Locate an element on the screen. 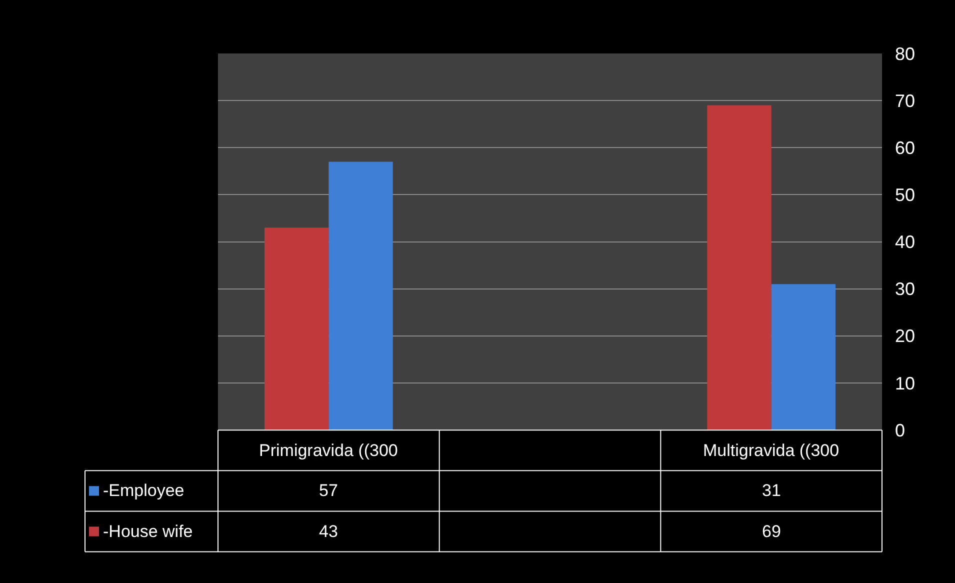  y-tick-label: 30 is located at coordinates (905, 289).